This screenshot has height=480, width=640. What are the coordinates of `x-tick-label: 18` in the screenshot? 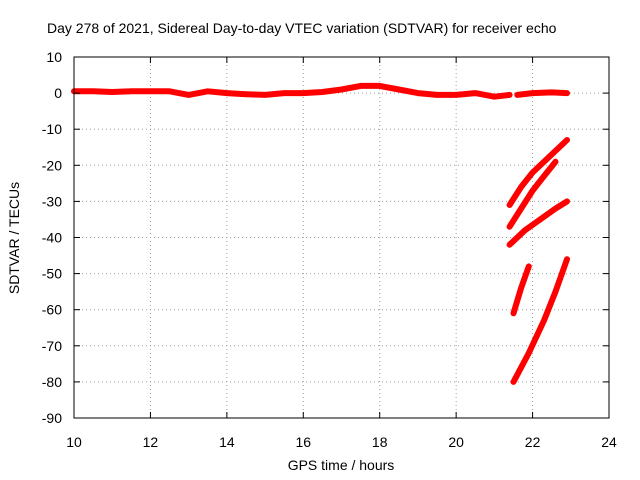 It's located at (380, 442).